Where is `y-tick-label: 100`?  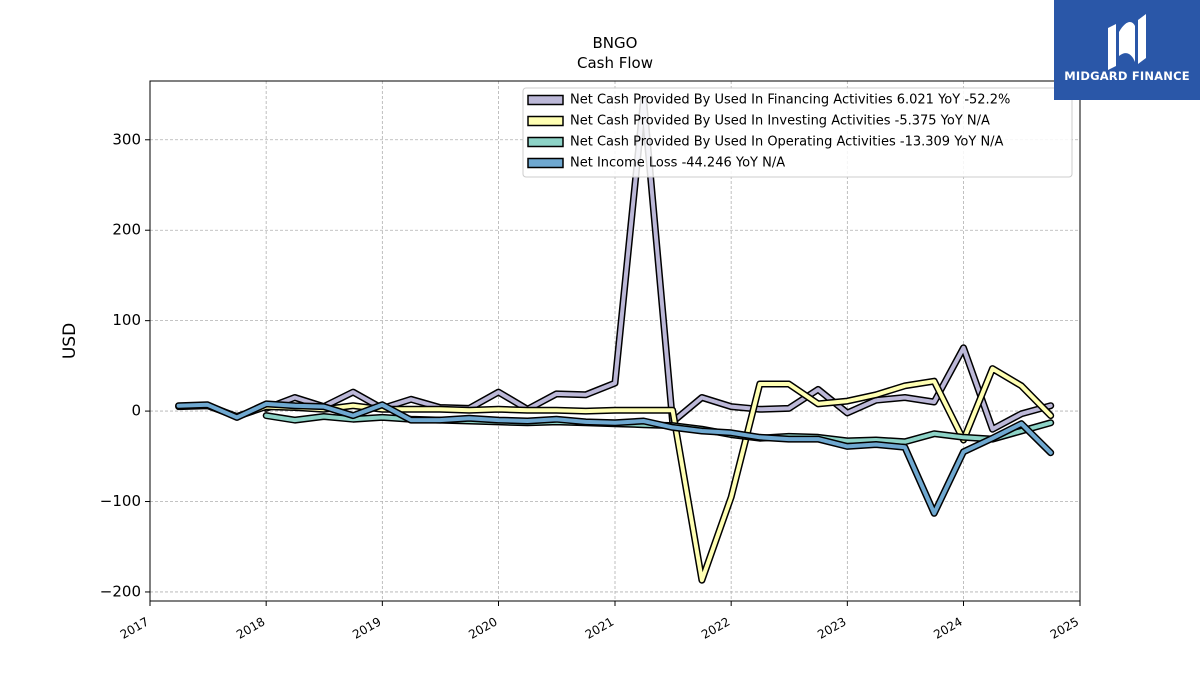
y-tick-label: 100 is located at coordinates (126, 320).